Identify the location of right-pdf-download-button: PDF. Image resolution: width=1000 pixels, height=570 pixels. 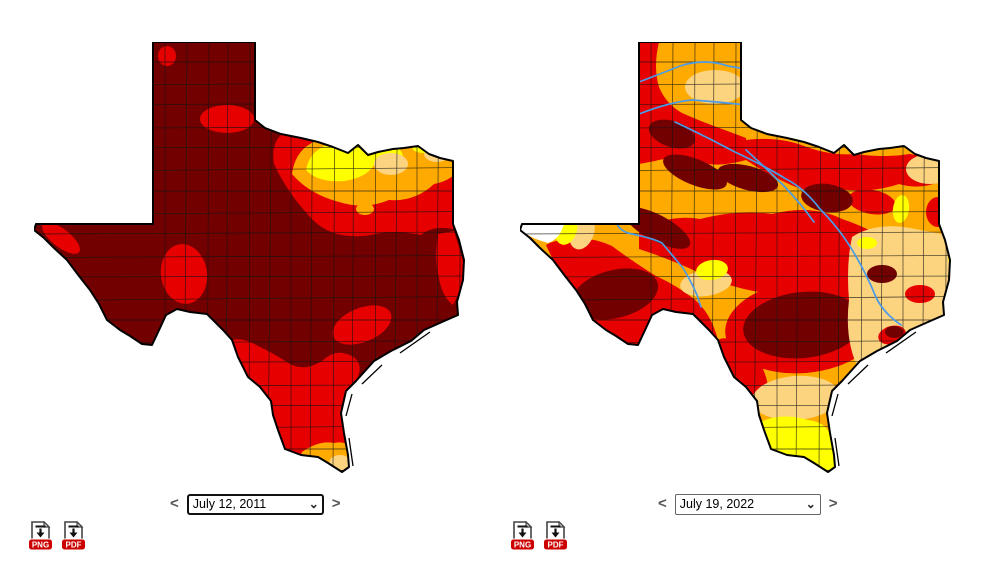
(555, 536).